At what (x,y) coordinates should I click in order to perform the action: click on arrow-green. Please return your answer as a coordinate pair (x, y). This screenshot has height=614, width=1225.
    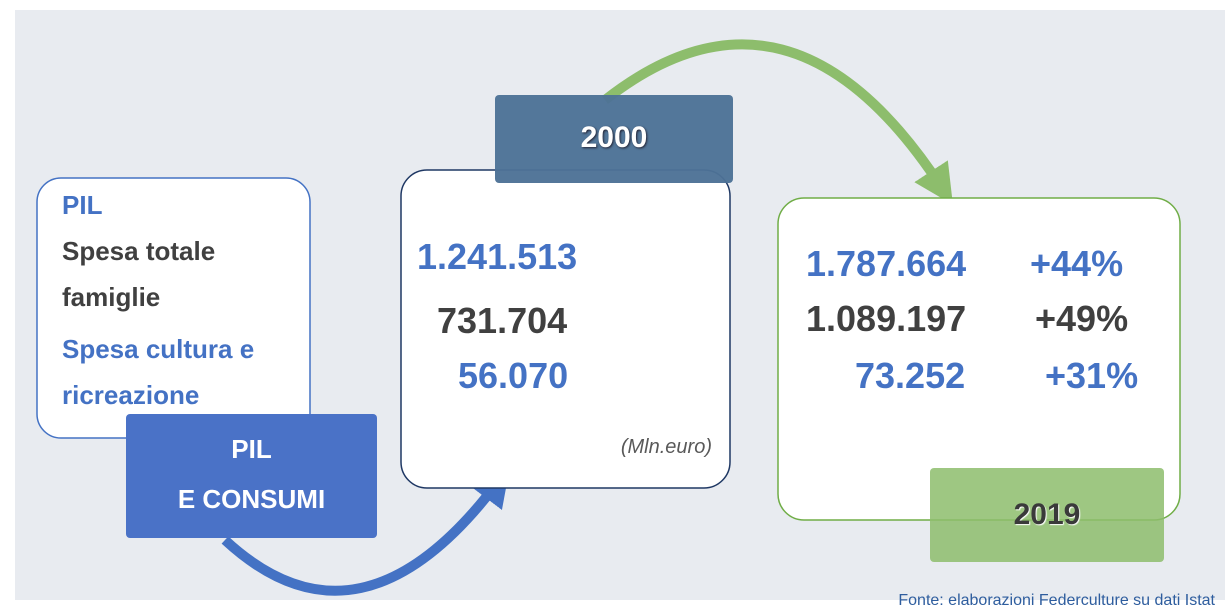
    Looking at the image, I should click on (777, 122).